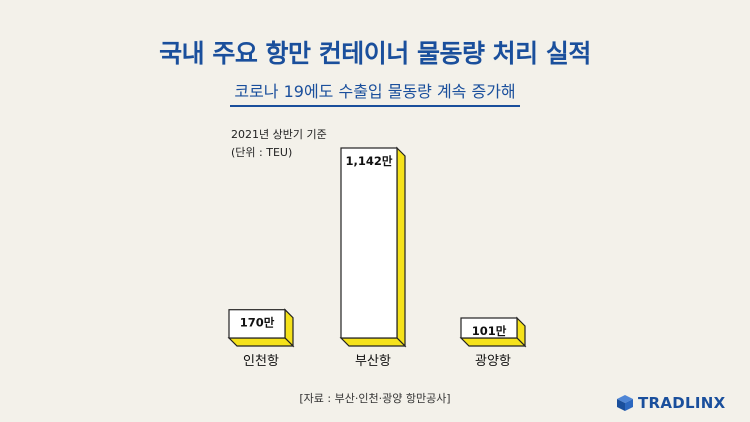 The width and height of the screenshot is (750, 422). Describe the element at coordinates (279, 134) in the screenshot. I see `period-note: 2021년 상반기 기준` at that location.